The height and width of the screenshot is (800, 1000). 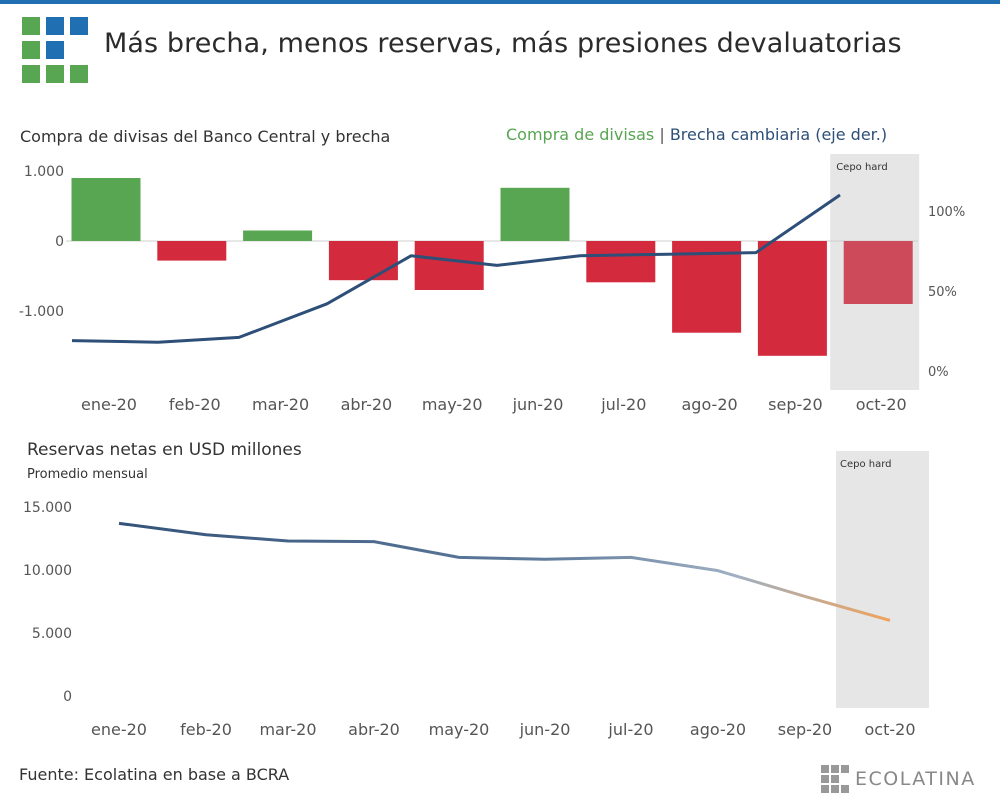 What do you see at coordinates (67, 697) in the screenshot?
I see `y-tick-label: 0` at bounding box center [67, 697].